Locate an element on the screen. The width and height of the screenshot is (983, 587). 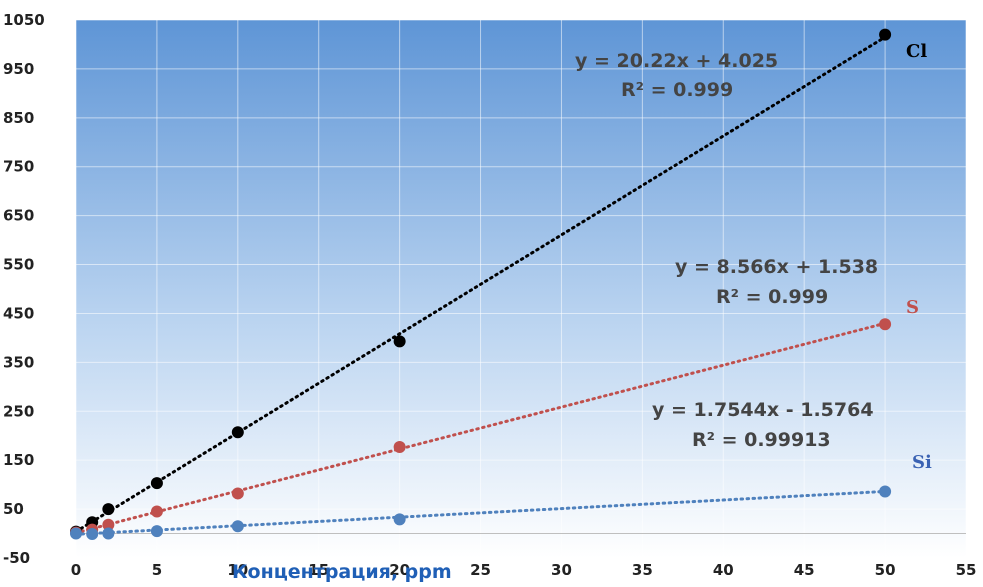
y-tick-label: 850 is located at coordinates (18, 118).